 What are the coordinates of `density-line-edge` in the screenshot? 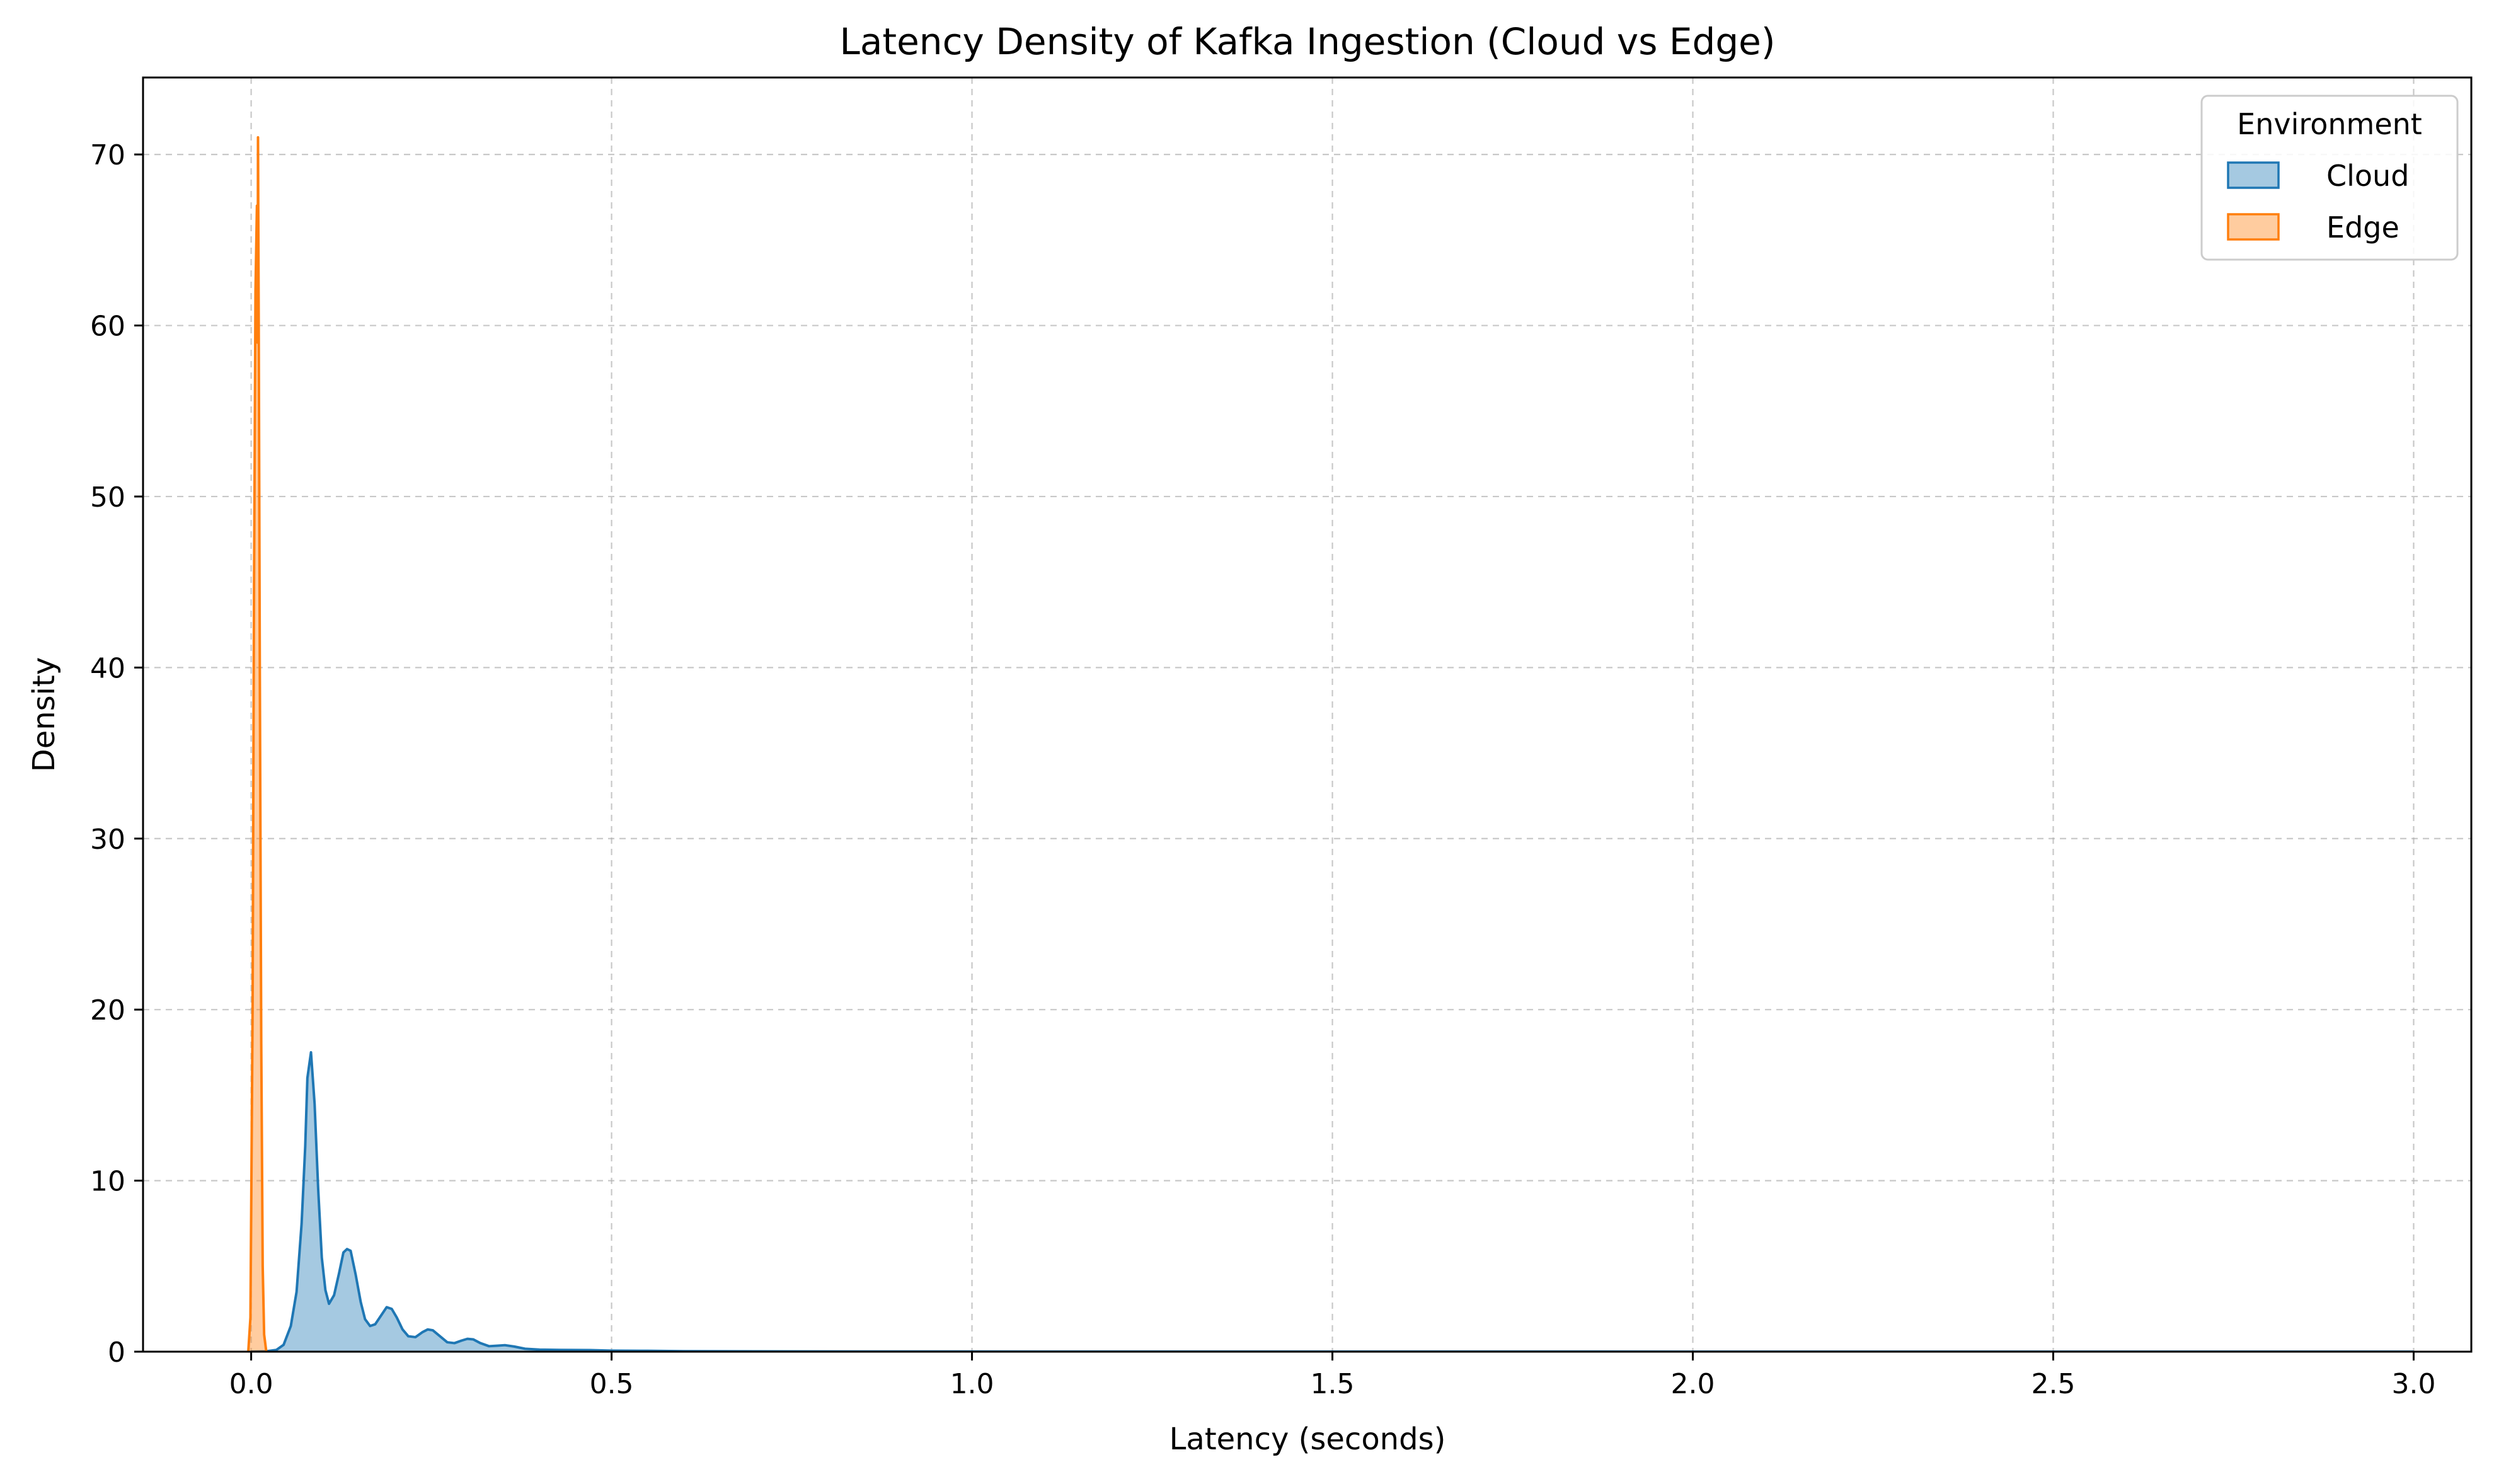 It's located at (257, 743).